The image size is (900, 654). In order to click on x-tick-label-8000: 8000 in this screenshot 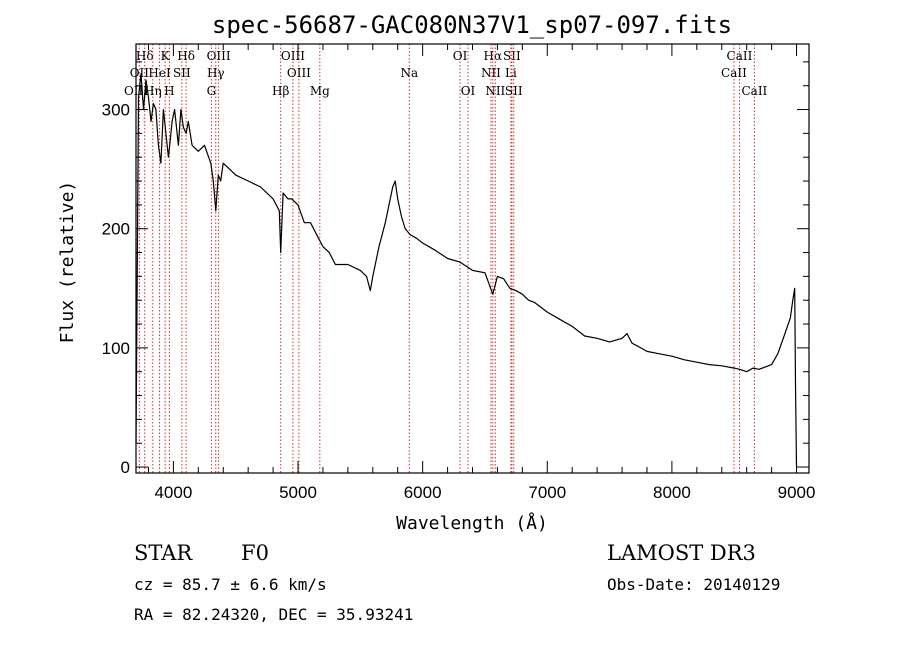, I will do `click(672, 492)`.